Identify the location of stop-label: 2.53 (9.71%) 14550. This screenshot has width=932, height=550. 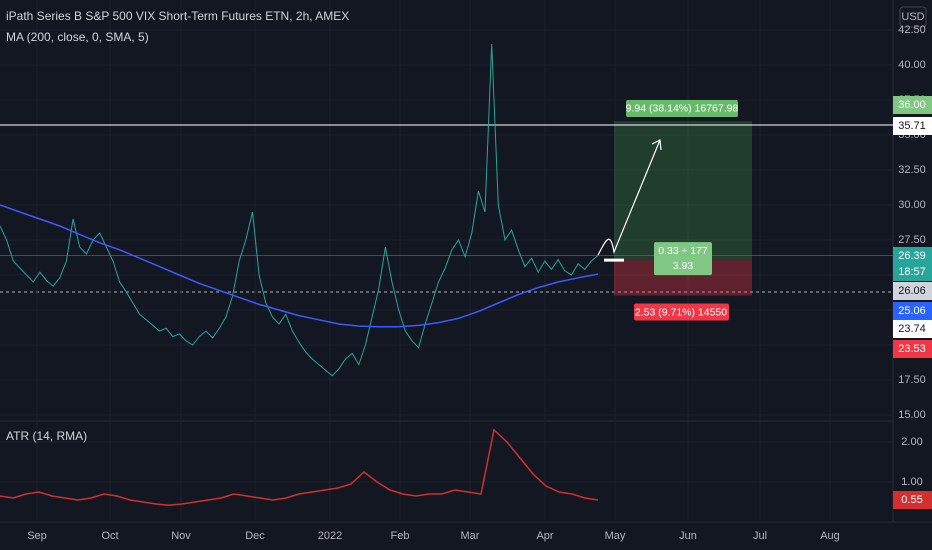
(681, 312).